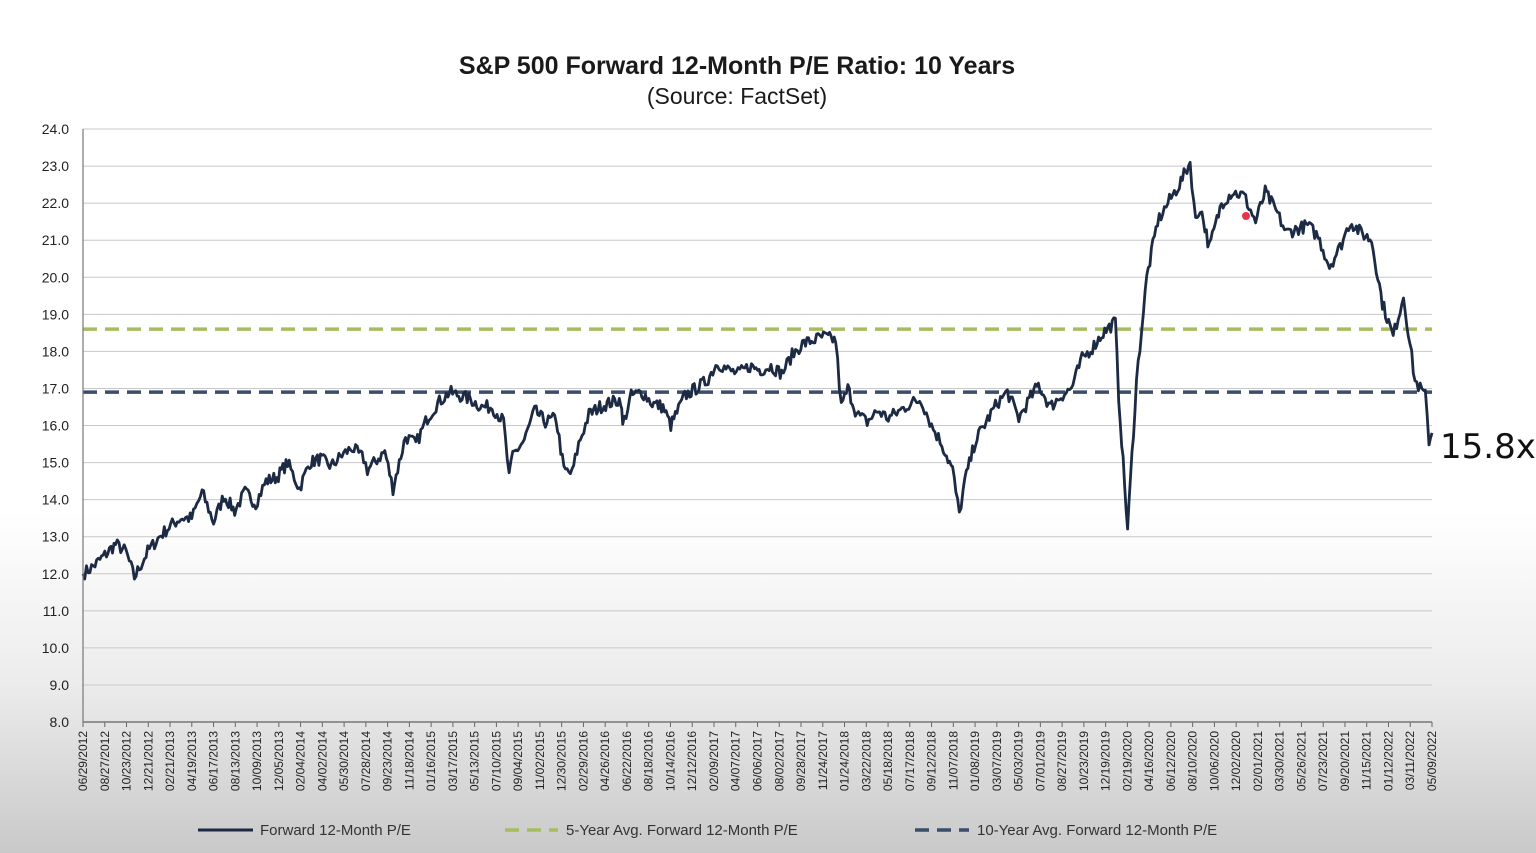 The width and height of the screenshot is (1536, 853). Describe the element at coordinates (737, 96) in the screenshot. I see `chart-subtitle: (Source: FactSet)` at that location.